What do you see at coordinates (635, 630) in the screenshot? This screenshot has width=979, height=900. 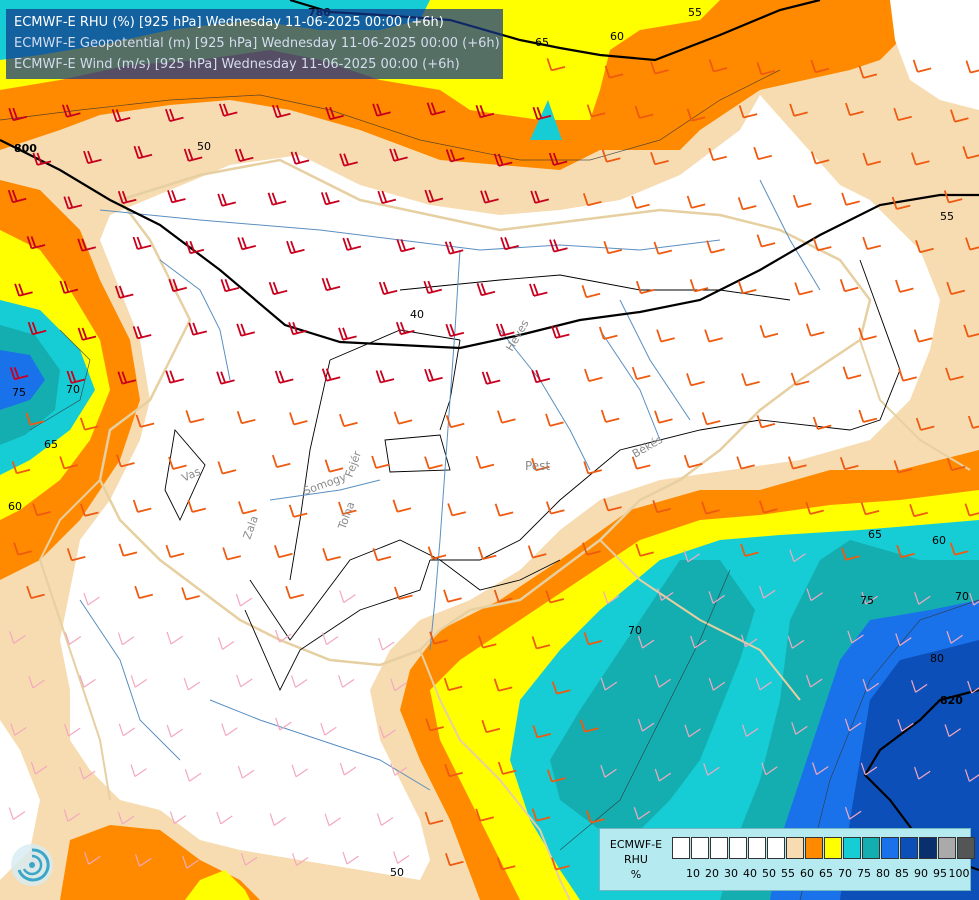 I see `contour-label-rhu: 70` at bounding box center [635, 630].